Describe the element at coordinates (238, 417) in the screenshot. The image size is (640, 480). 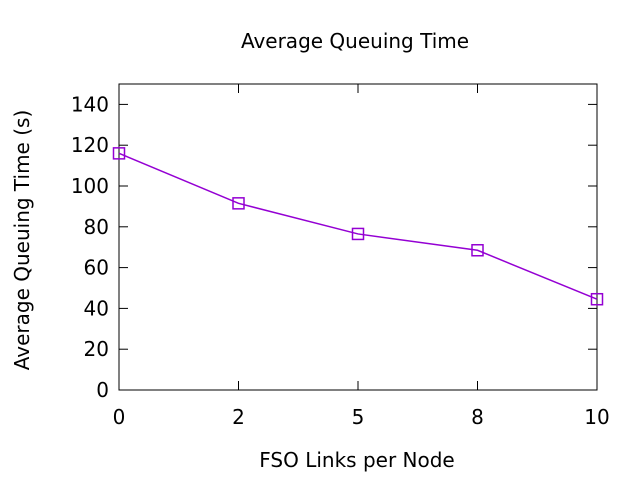
I see `x-tick-label: 2` at that location.